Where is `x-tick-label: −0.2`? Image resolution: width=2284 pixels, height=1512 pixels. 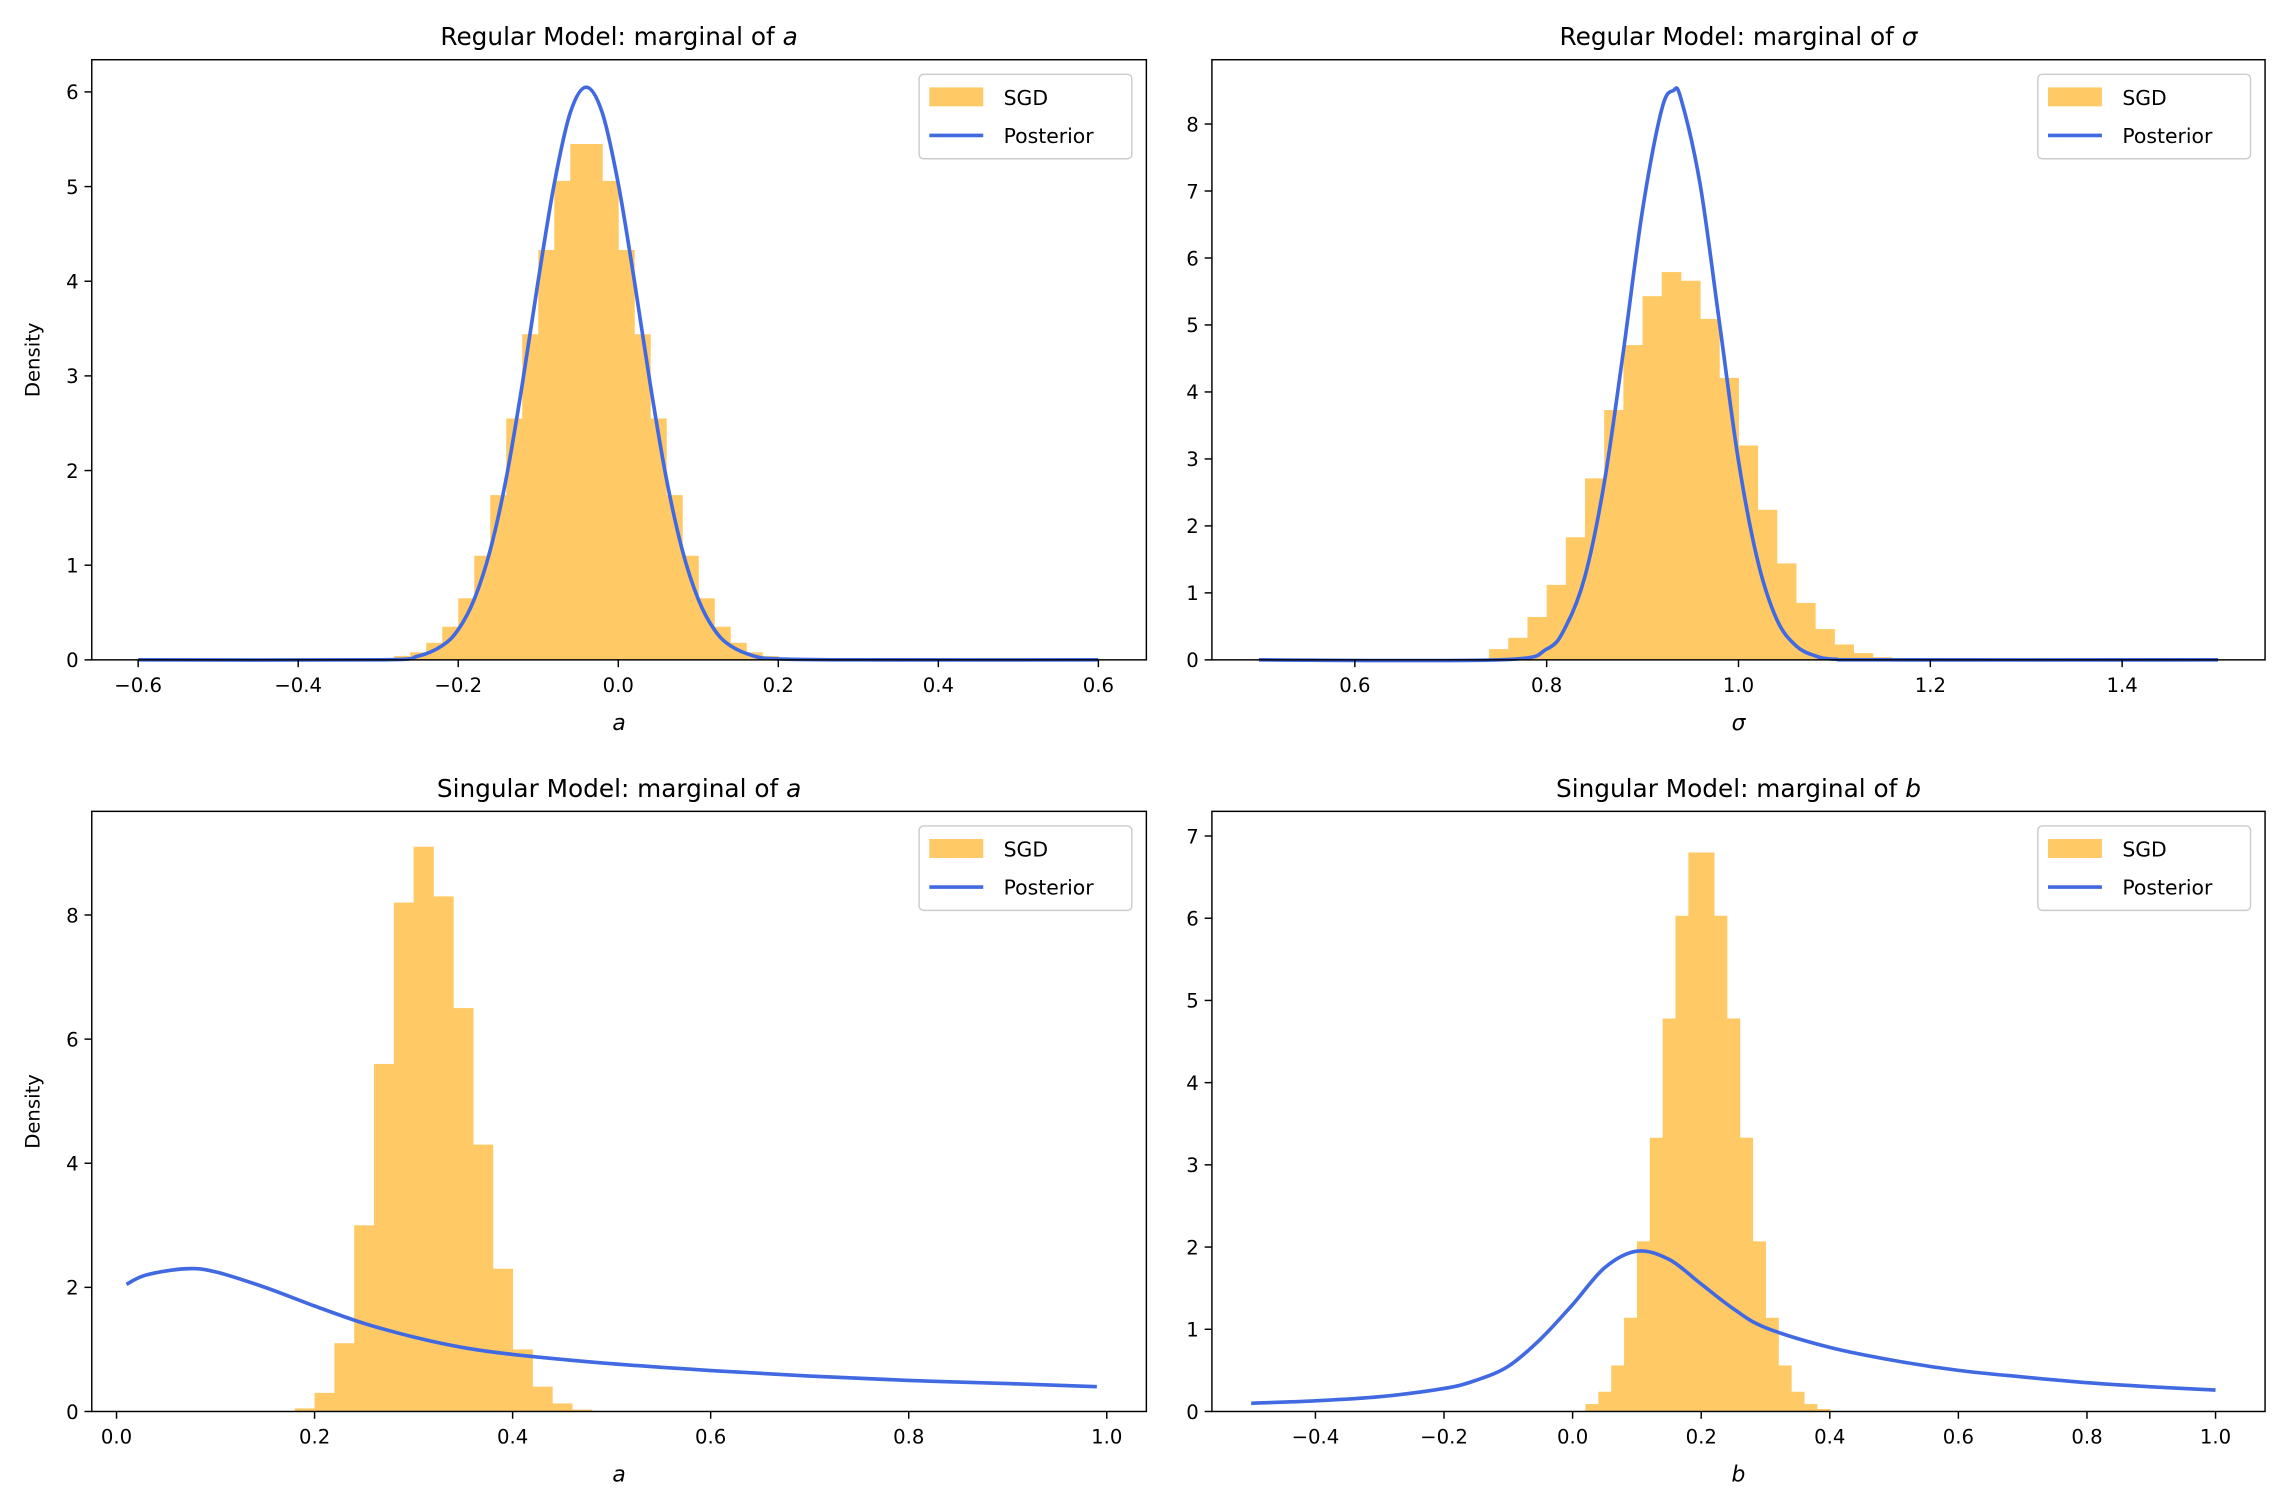
x-tick-label: −0.2 is located at coordinates (1444, 1437).